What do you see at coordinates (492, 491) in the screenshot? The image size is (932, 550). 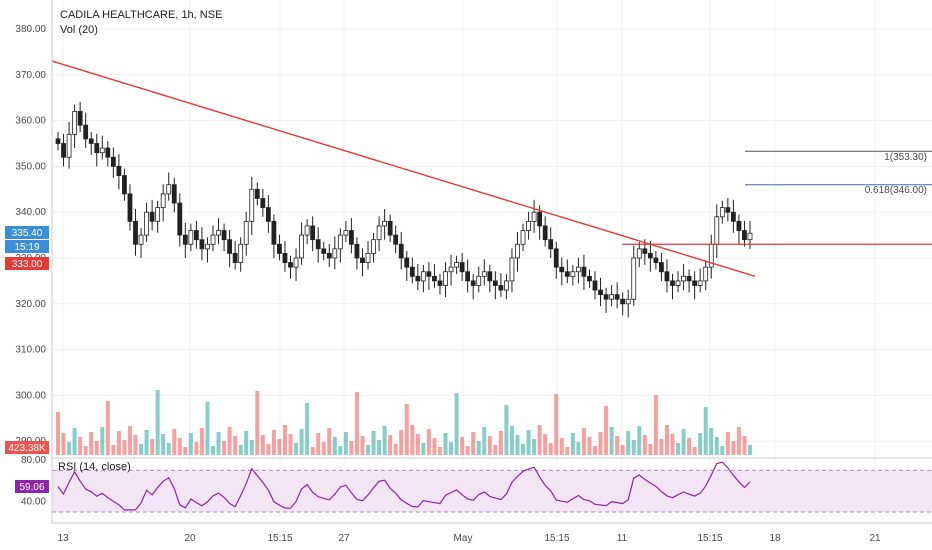 I see `rsi-band` at bounding box center [492, 491].